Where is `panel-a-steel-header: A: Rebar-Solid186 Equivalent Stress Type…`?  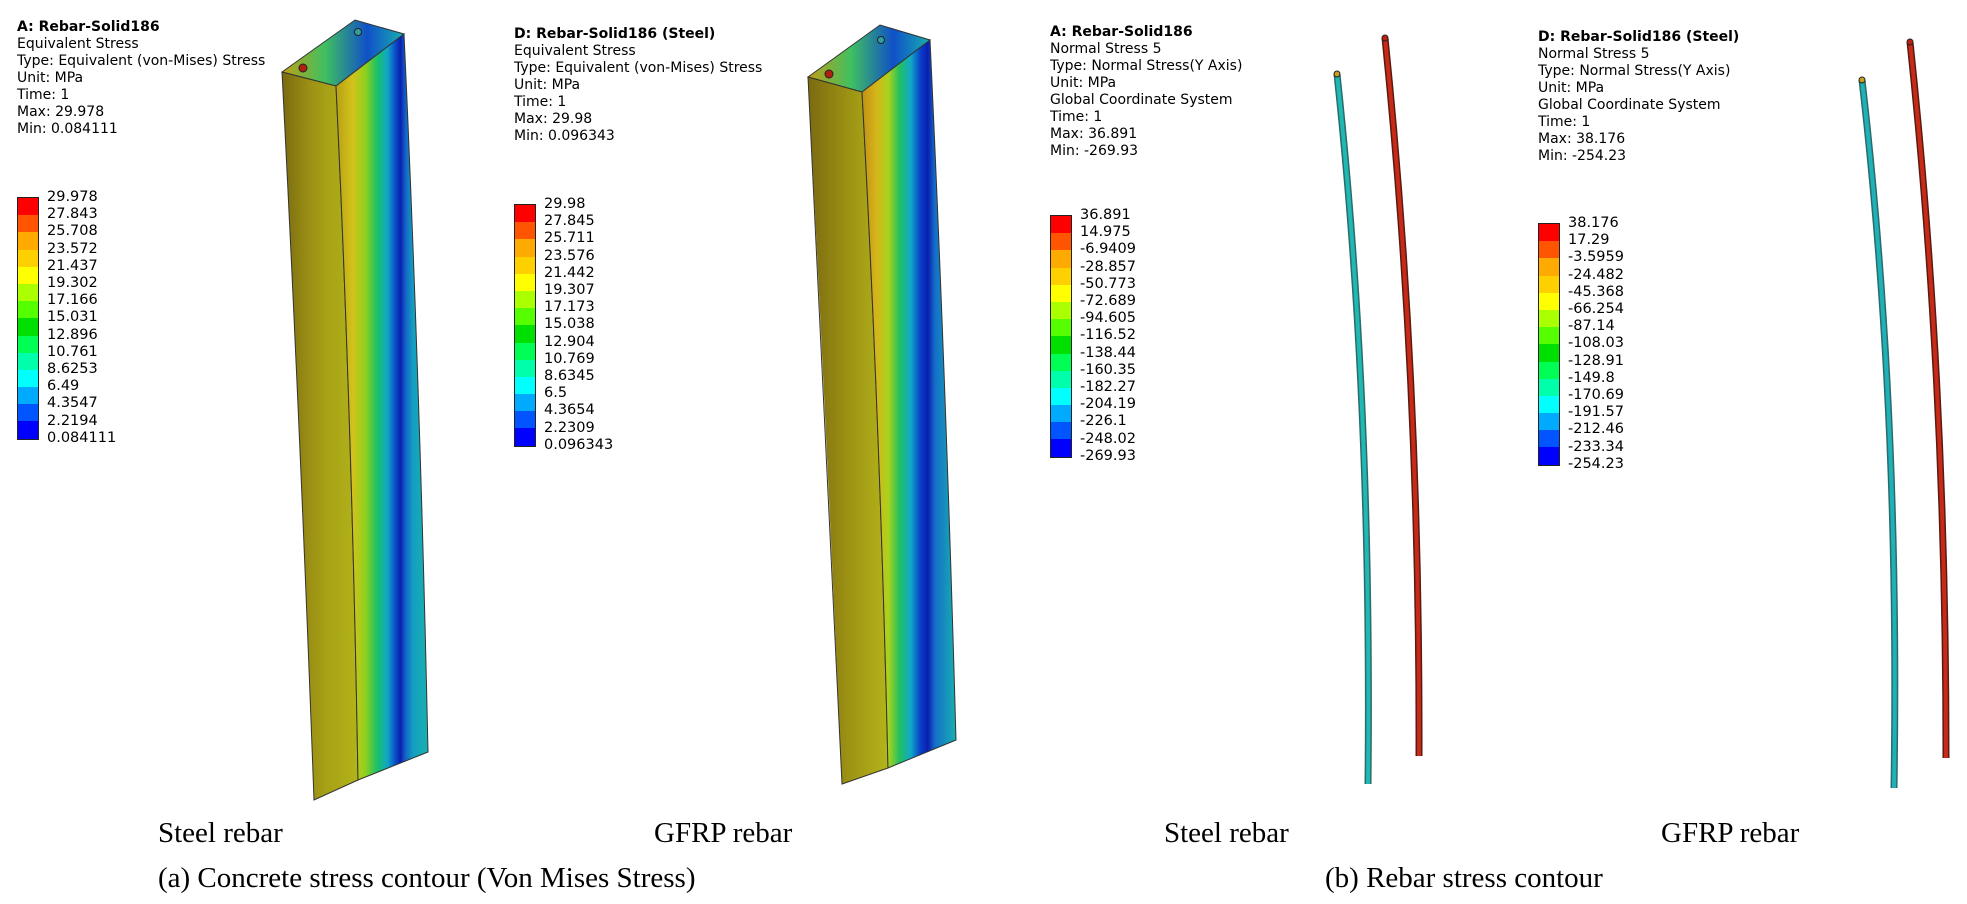 panel-a-steel-header: A: Rebar-Solid186 Equivalent Stress Type… is located at coordinates (141, 78).